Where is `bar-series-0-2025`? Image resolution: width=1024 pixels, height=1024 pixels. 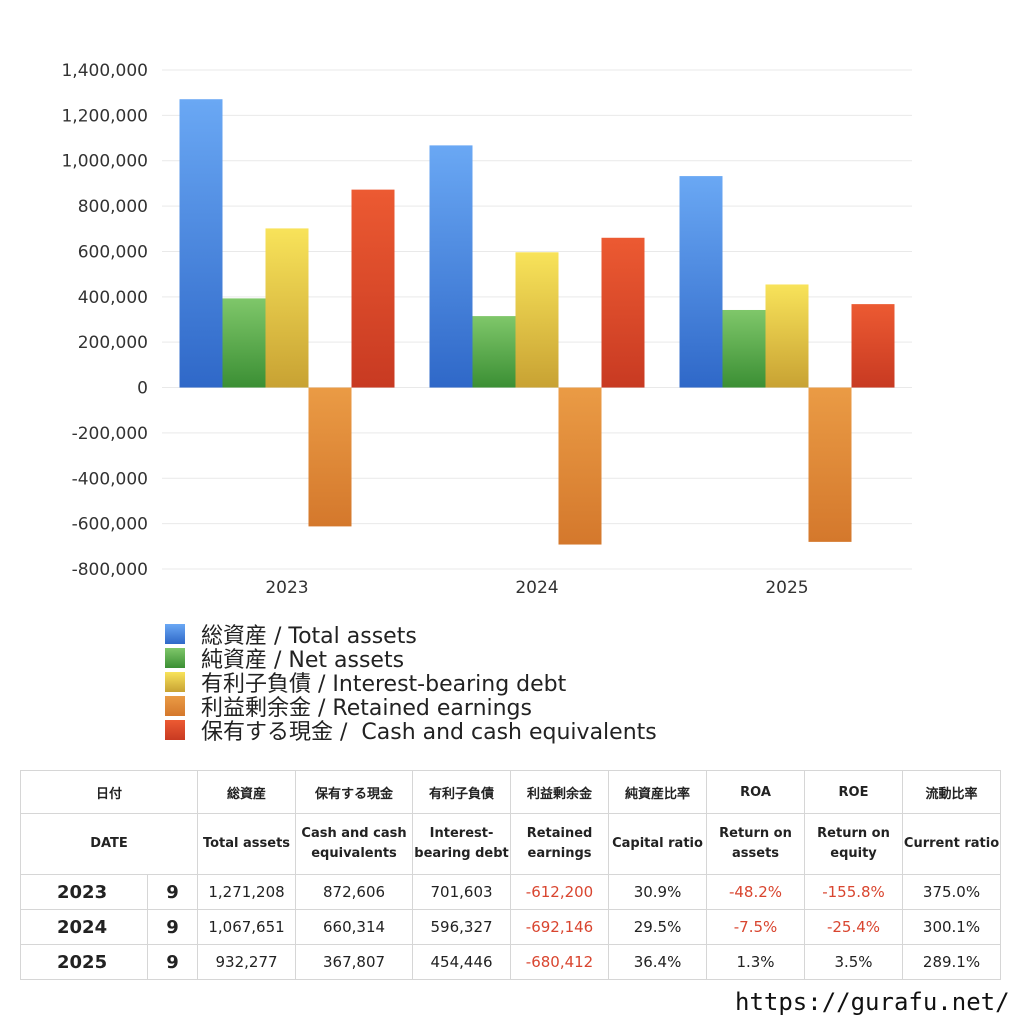 bar-series-0-2025 is located at coordinates (701, 282).